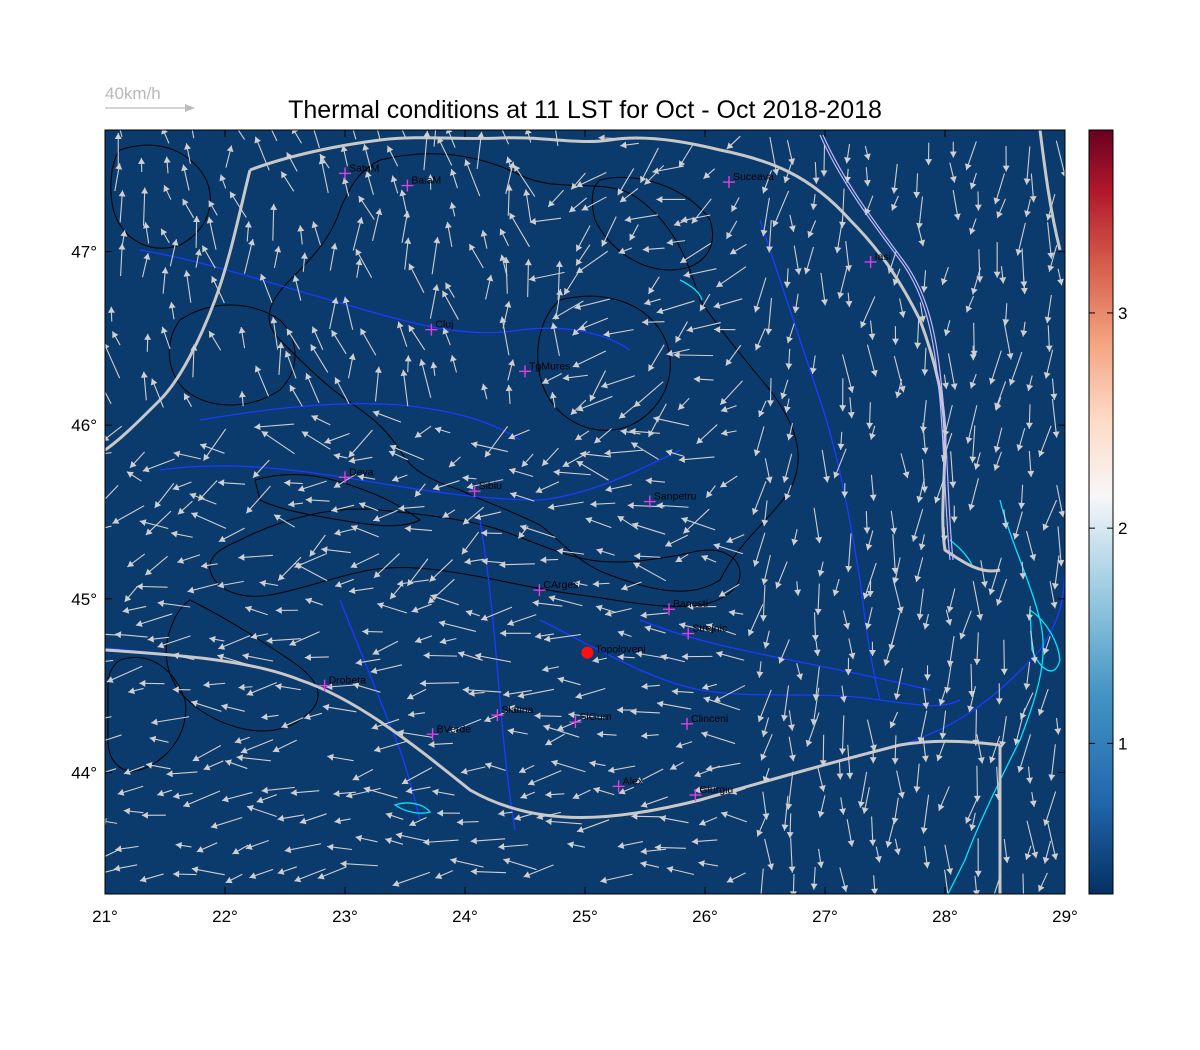 Image resolution: width=1200 pixels, height=1050 pixels. What do you see at coordinates (178, 310) in the screenshot?
I see `border-west` at bounding box center [178, 310].